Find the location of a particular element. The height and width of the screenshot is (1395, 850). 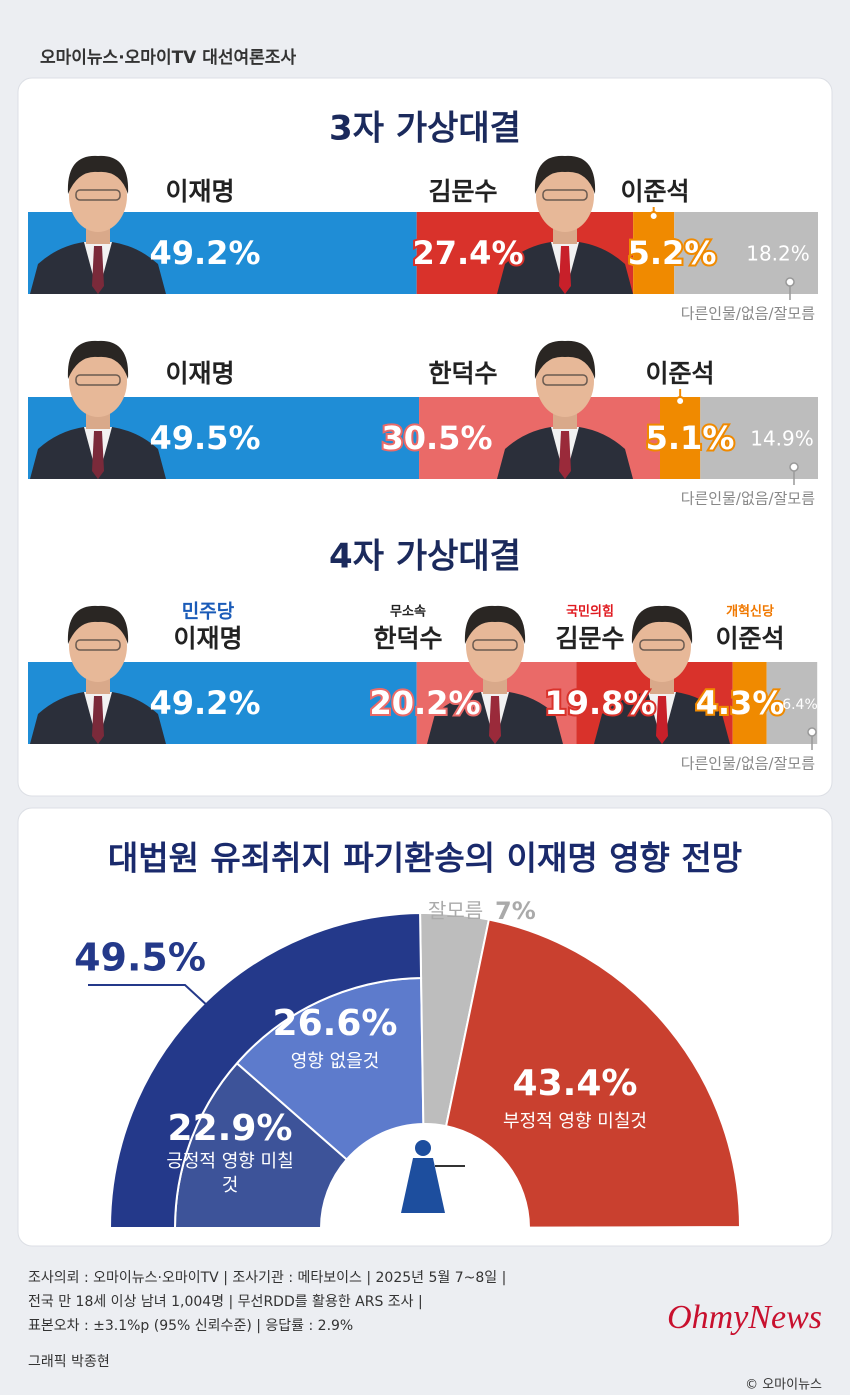

party-label: 국민의힘 is located at coordinates (590, 612).